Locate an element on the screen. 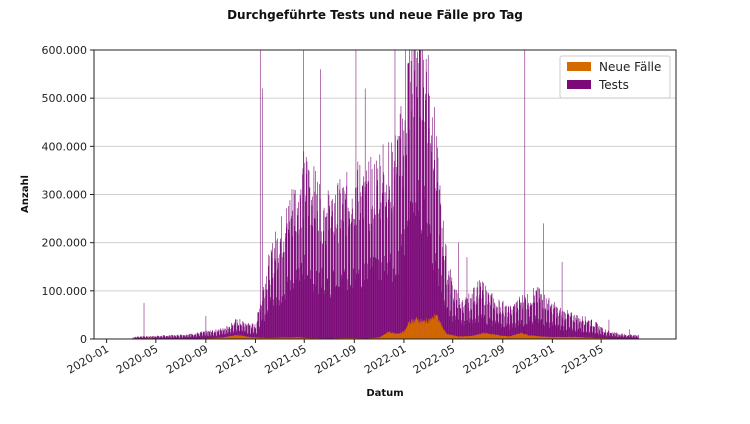 This screenshot has width=750, height=424. x-tick-label: 2020-05 is located at coordinates (137, 359).